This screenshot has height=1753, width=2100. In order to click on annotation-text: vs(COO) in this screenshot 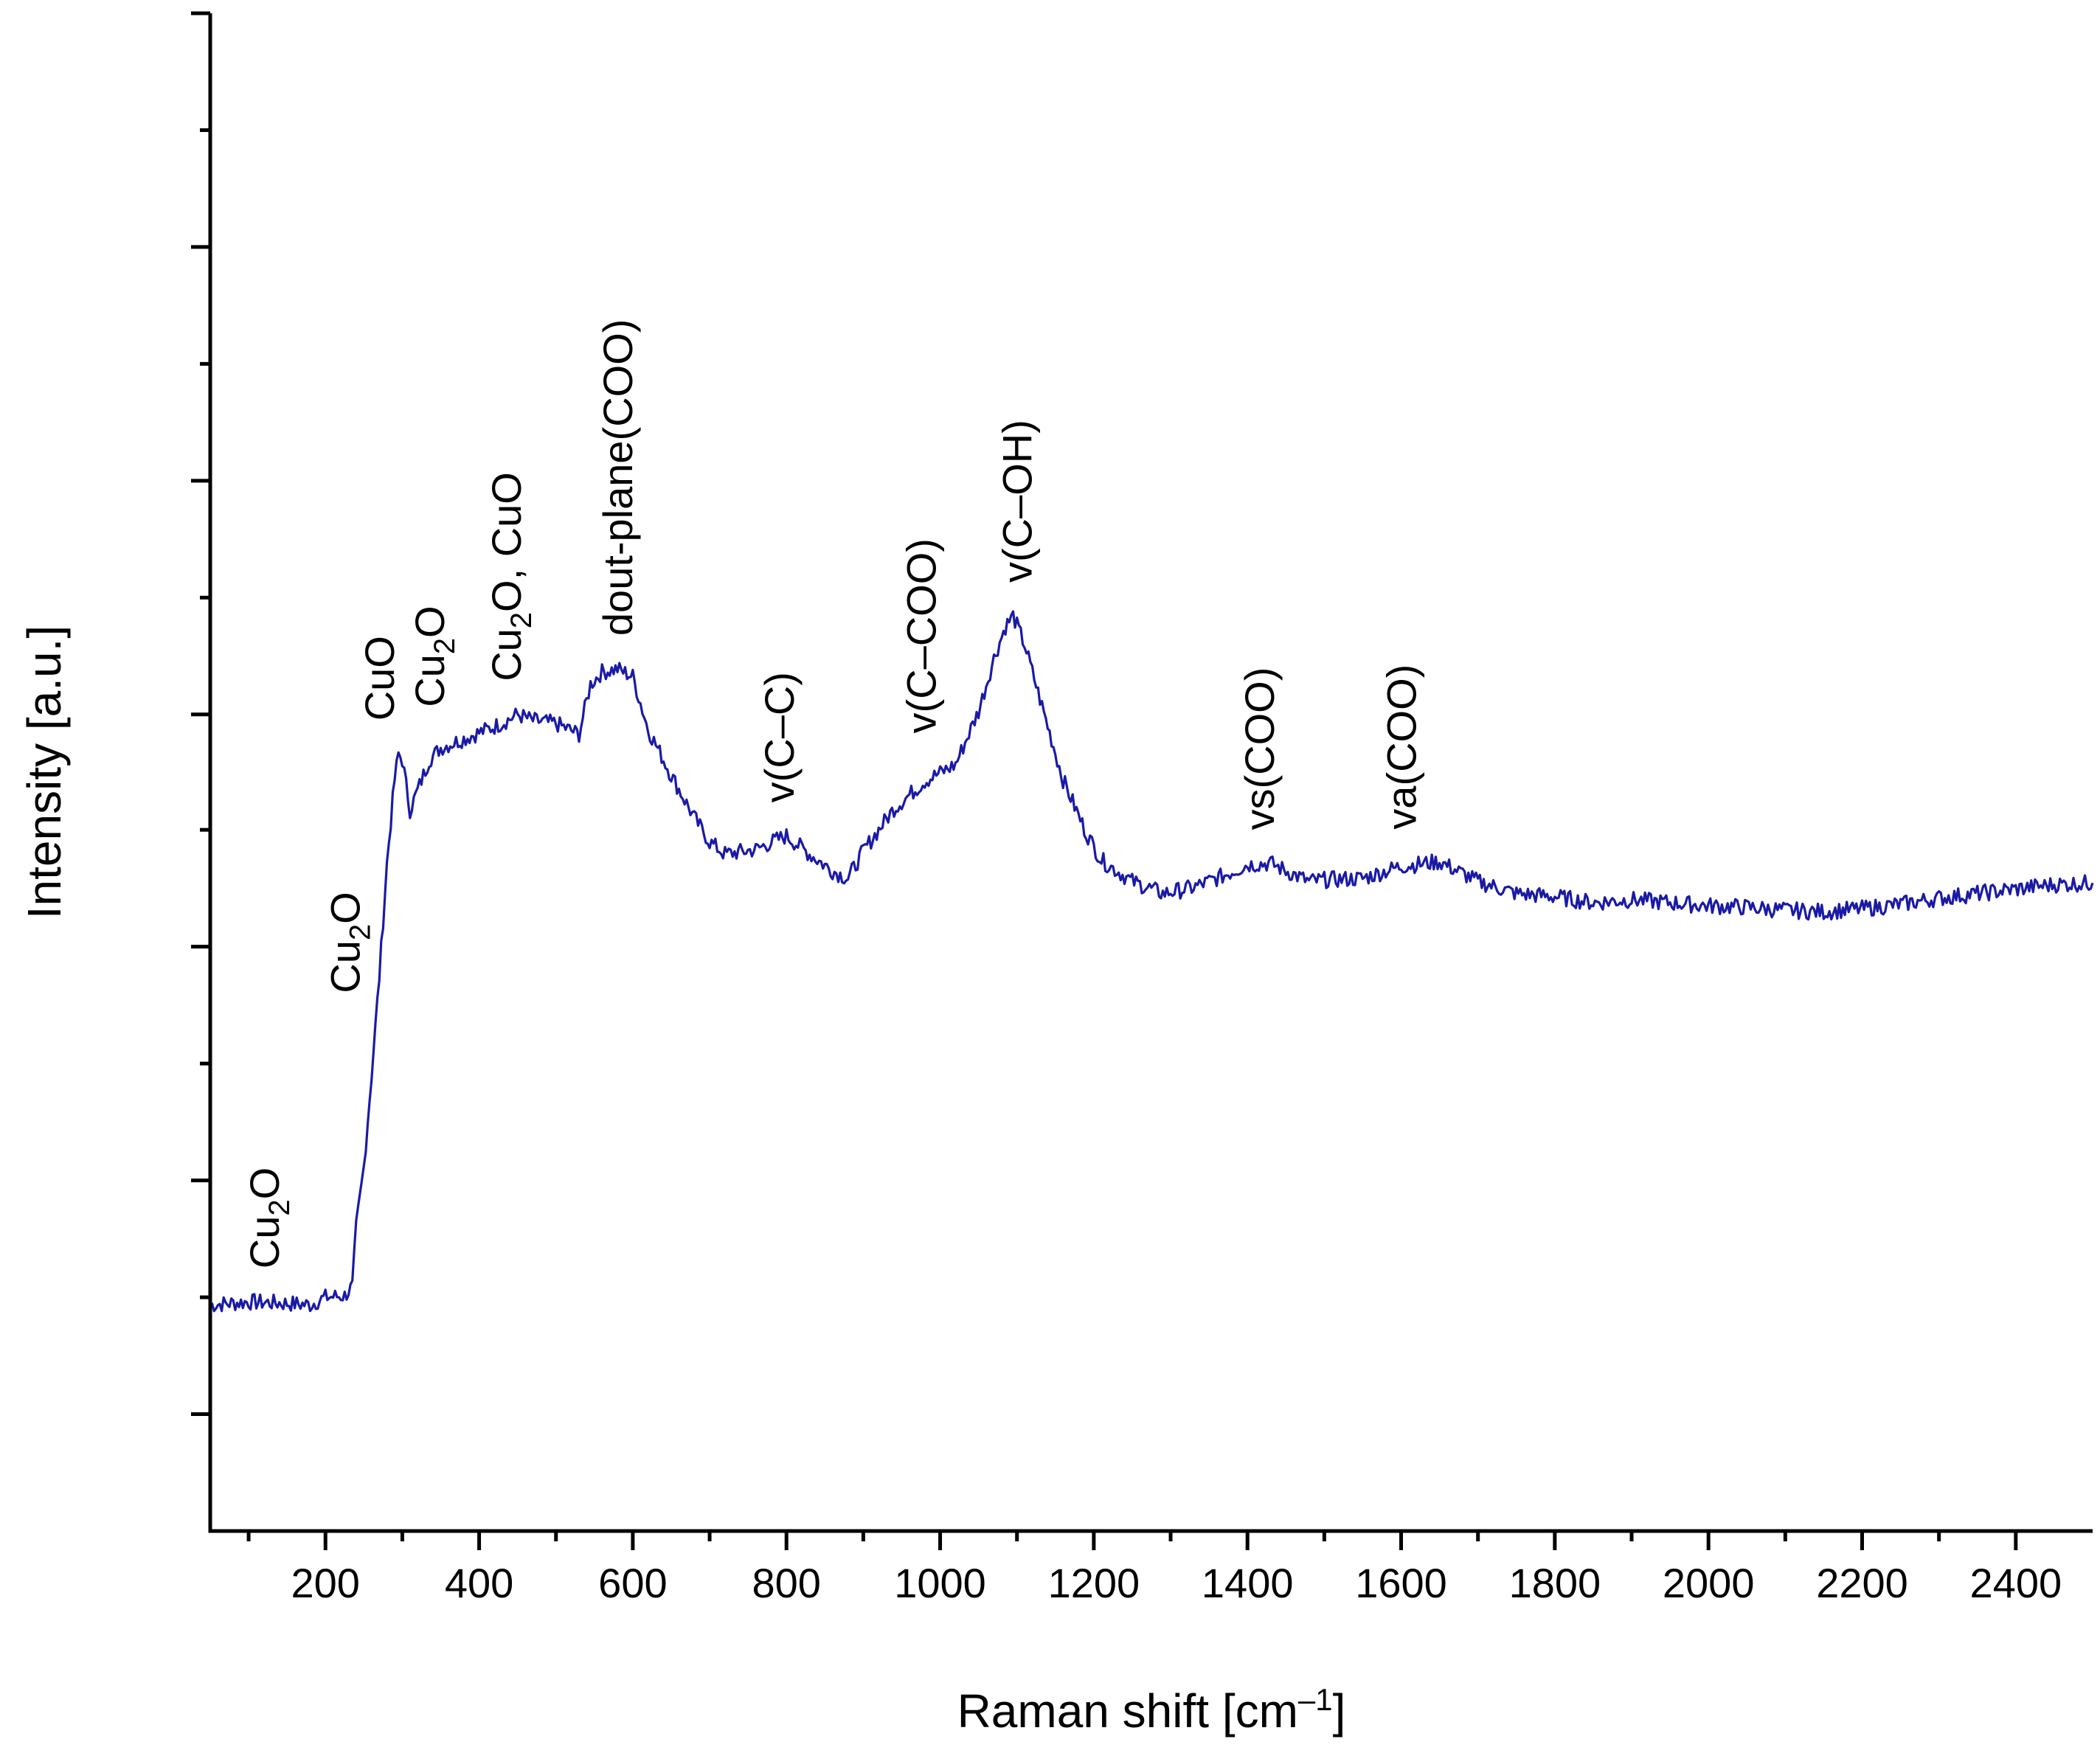, I will do `click(1259, 748)`.